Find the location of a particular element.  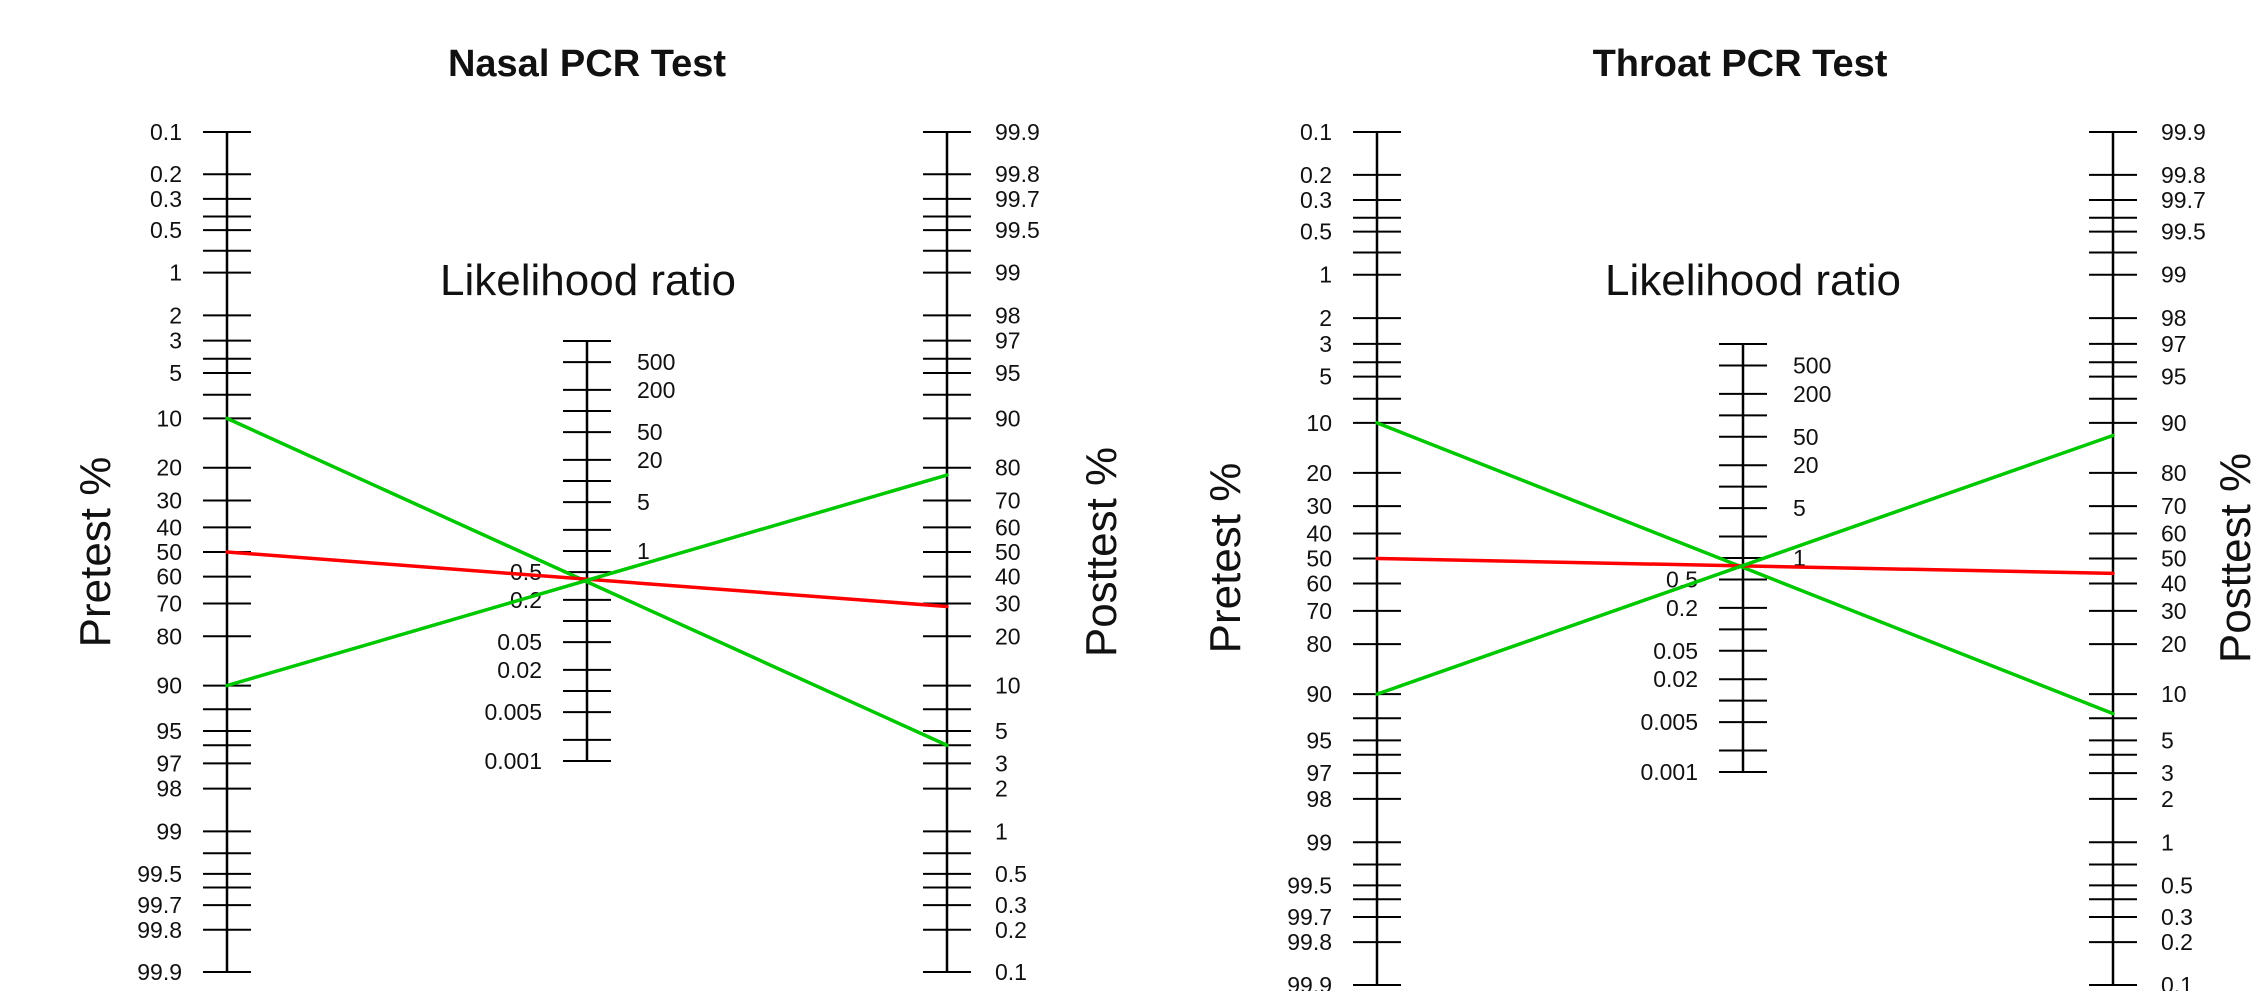

likelihood-tick-label: 0.001 is located at coordinates (1669, 772).